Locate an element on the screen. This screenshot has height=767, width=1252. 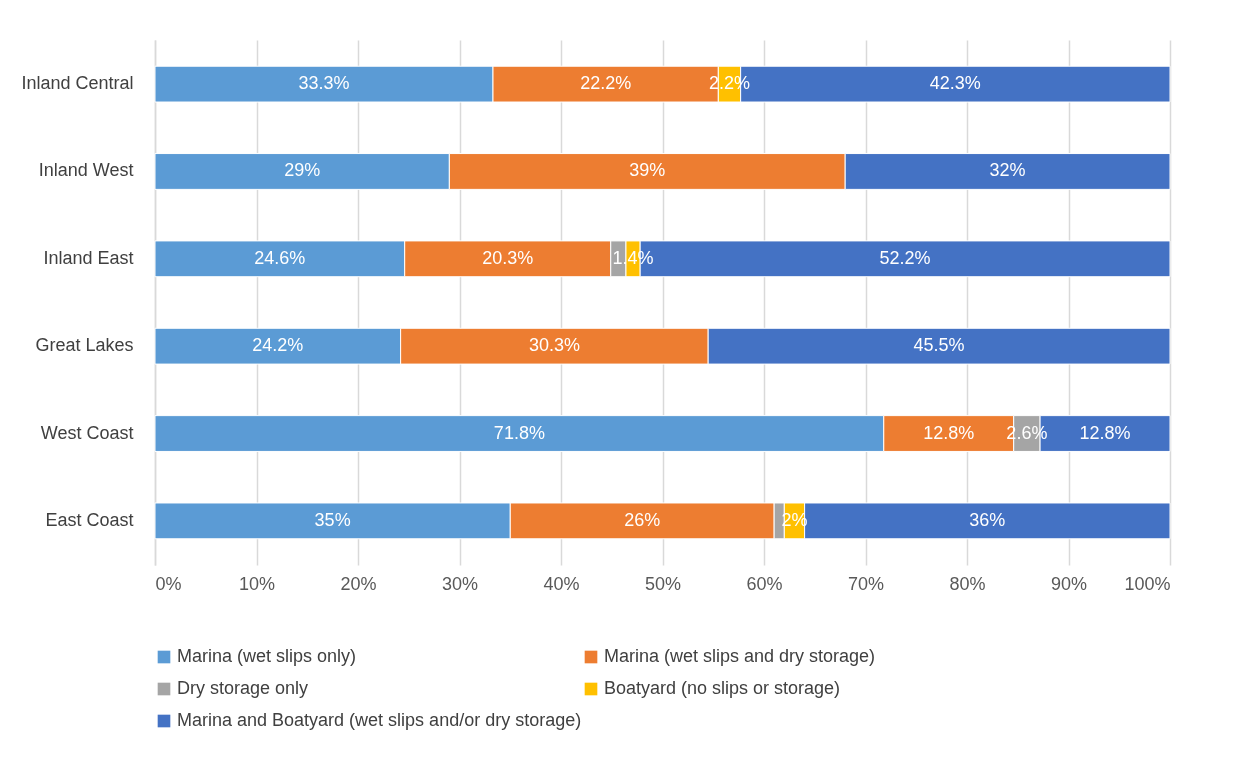
y-tick-label: Inland Central is located at coordinates (77, 83).